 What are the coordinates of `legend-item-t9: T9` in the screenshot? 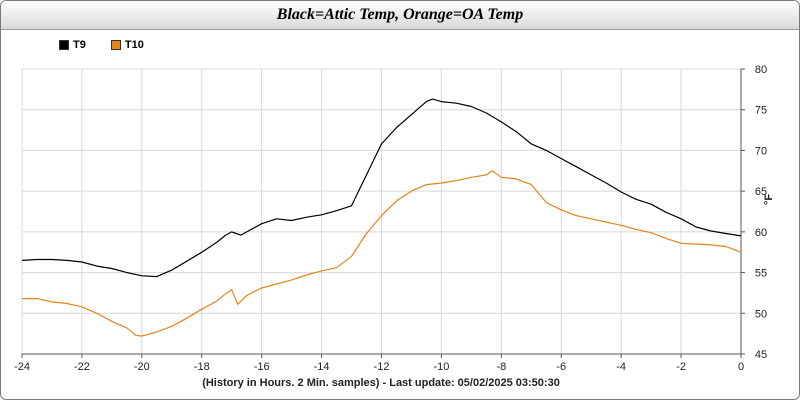 It's located at (72, 45).